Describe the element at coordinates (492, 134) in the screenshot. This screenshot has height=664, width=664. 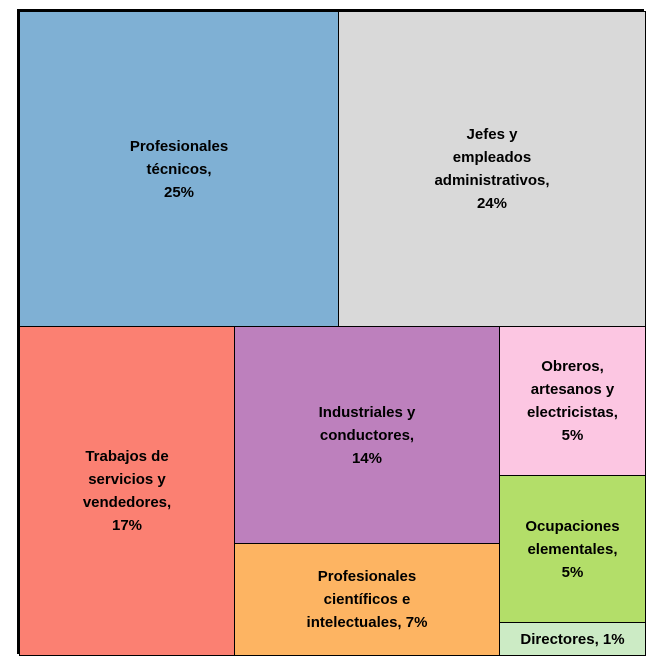
I see `cell-label-line: Jefes y` at that location.